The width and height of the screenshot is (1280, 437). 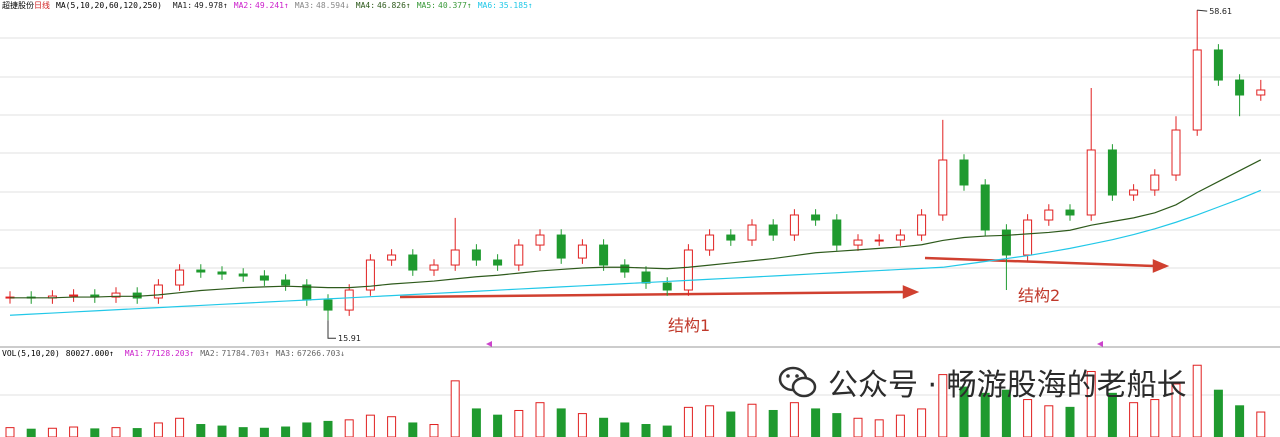 What do you see at coordinates (515, 5) in the screenshot?
I see `indicator-reading: 35.185↑` at bounding box center [515, 5].